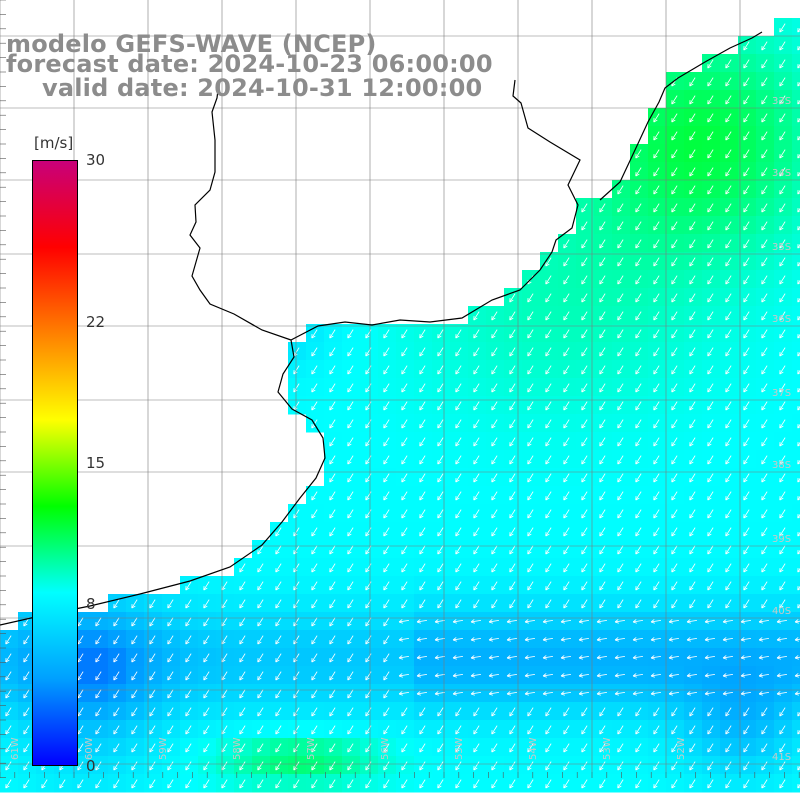 Image resolution: width=800 pixels, height=804 pixels. Describe the element at coordinates (311, 748) in the screenshot. I see `longitude-label: 57W` at that location.